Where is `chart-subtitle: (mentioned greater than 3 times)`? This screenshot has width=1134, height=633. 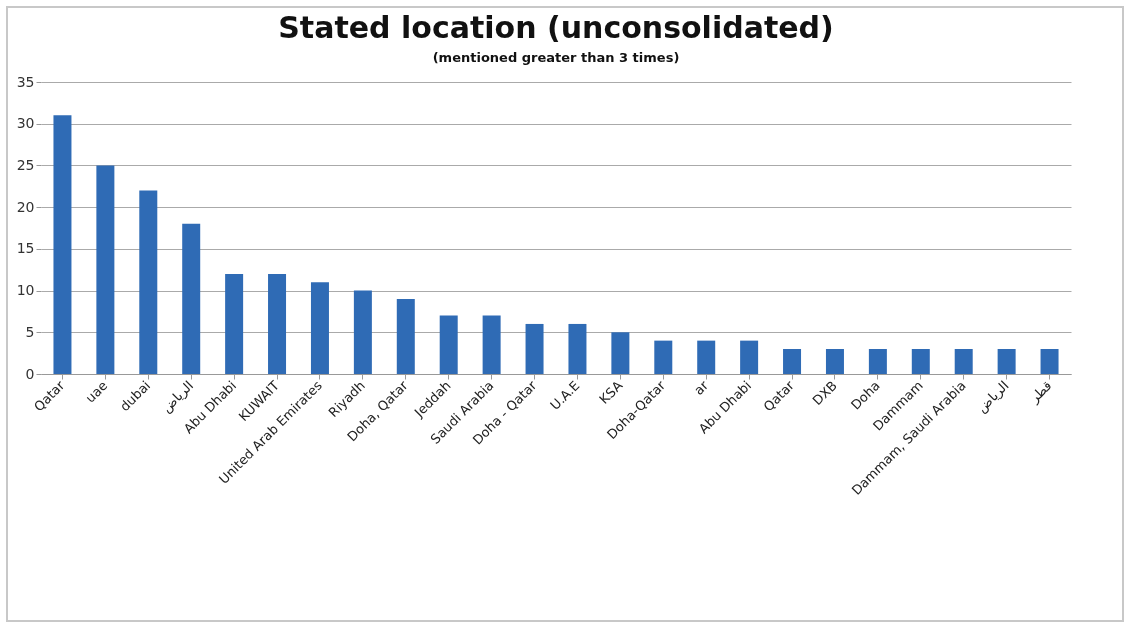 chart-subtitle: (mentioned greater than 3 times) is located at coordinates (556, 57).